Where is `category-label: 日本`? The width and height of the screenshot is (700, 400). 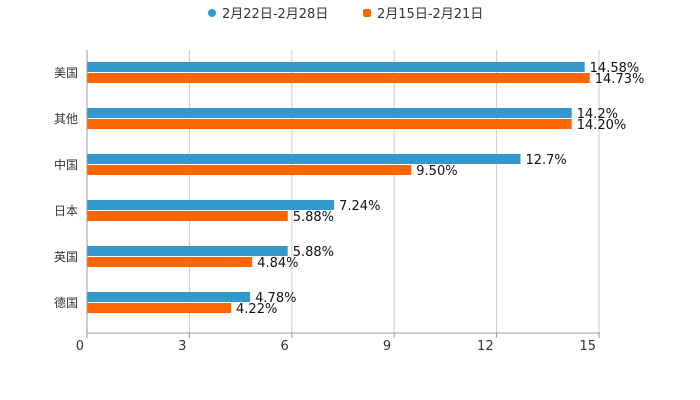 category-label: 日本 is located at coordinates (66, 211).